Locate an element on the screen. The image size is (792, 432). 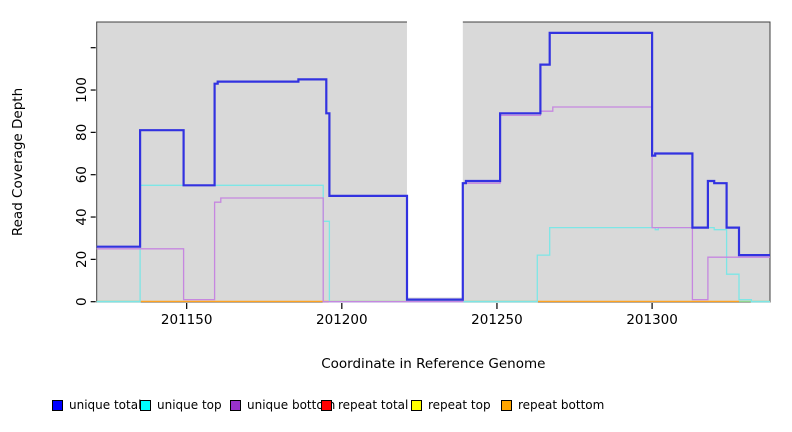
legend-item-unique-bottom: unique bottom is located at coordinates (282, 405).